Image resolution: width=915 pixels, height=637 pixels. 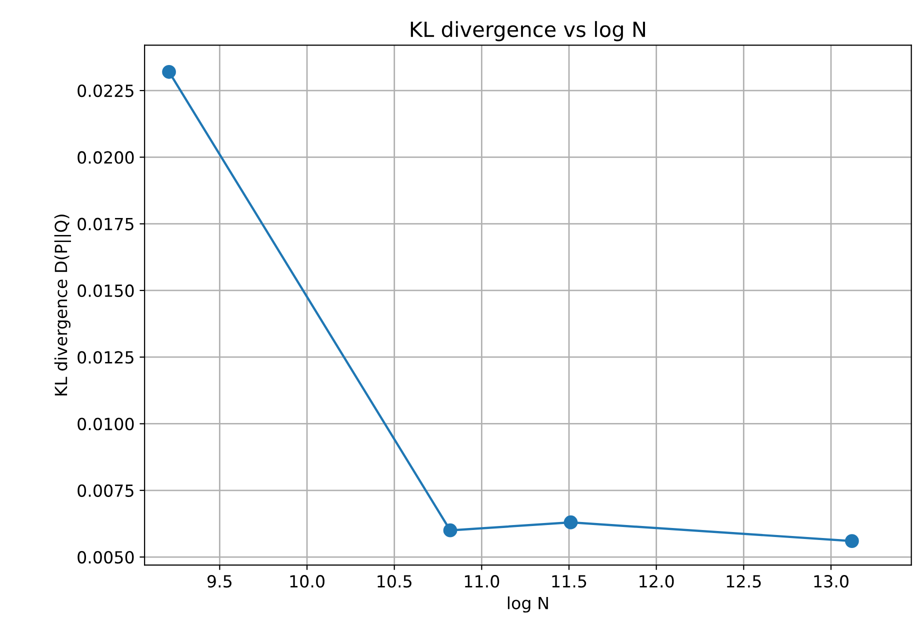 I want to click on x-tick-label: 13.0, so click(x=831, y=581).